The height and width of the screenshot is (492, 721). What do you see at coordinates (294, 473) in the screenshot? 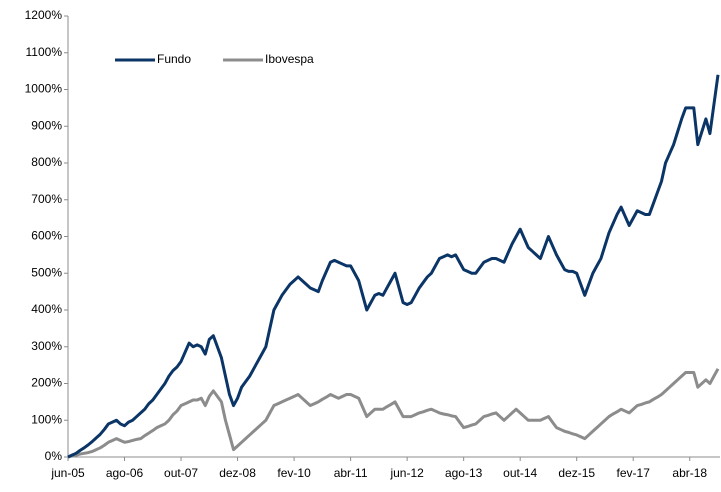
I see `x-tick-label: fev-10` at bounding box center [294, 473].